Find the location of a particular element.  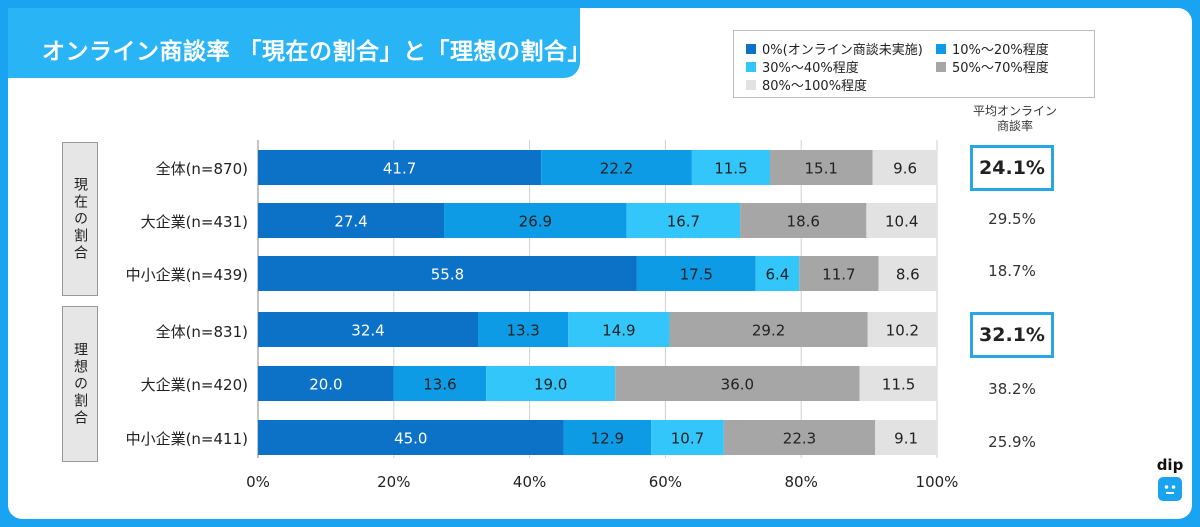

legend-item-1: 10%～20%程度 is located at coordinates (992, 48).